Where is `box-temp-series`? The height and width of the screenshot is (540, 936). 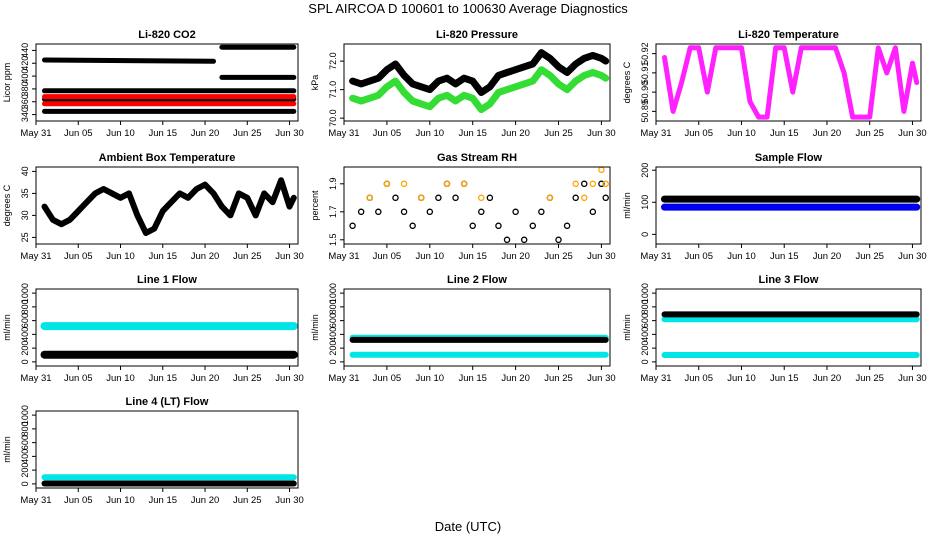
box-temp-series is located at coordinates (169, 206).